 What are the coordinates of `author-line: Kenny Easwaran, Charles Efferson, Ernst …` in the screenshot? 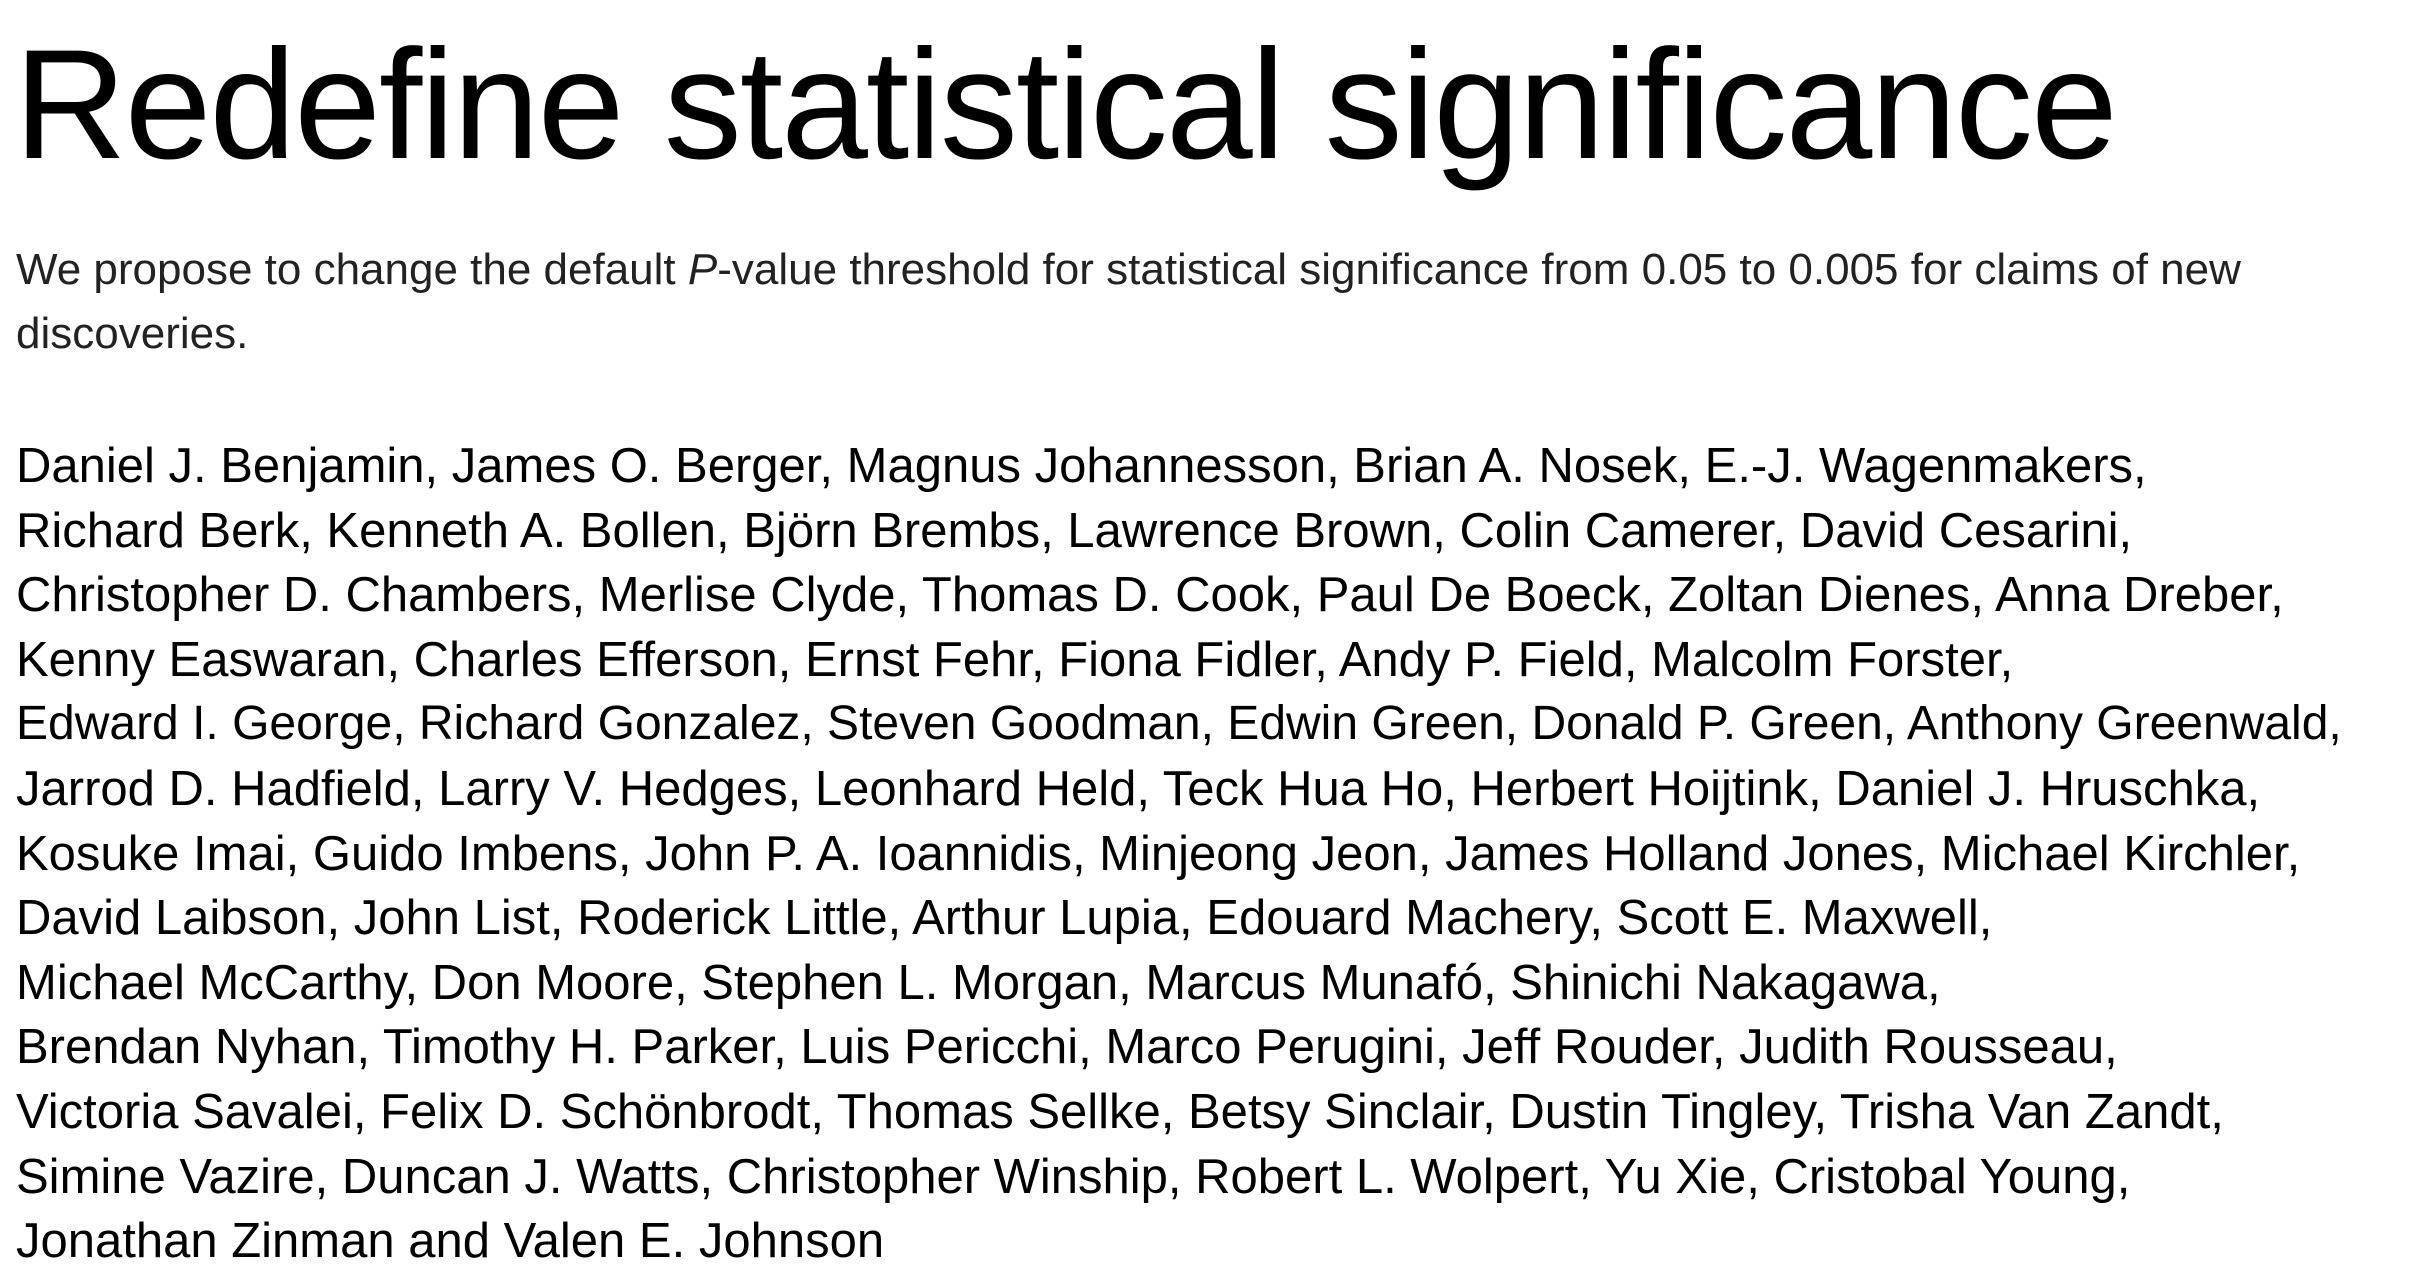 It's located at (1015, 659).